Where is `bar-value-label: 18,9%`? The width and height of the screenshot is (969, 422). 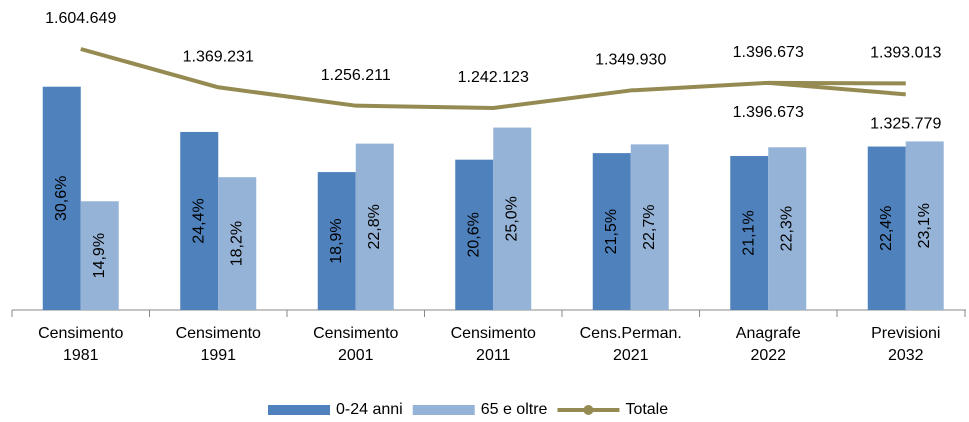
bar-value-label: 18,9% is located at coordinates (336, 240).